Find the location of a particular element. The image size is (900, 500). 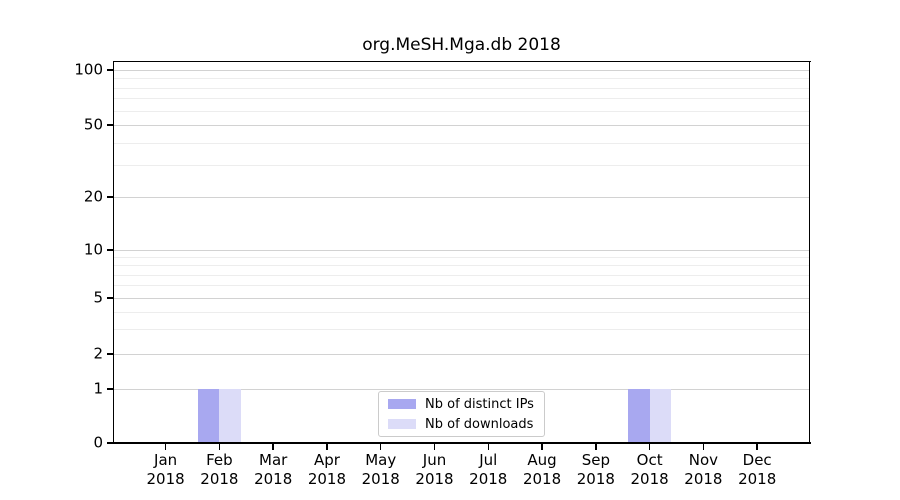

axis-spine-top is located at coordinates (461, 62).